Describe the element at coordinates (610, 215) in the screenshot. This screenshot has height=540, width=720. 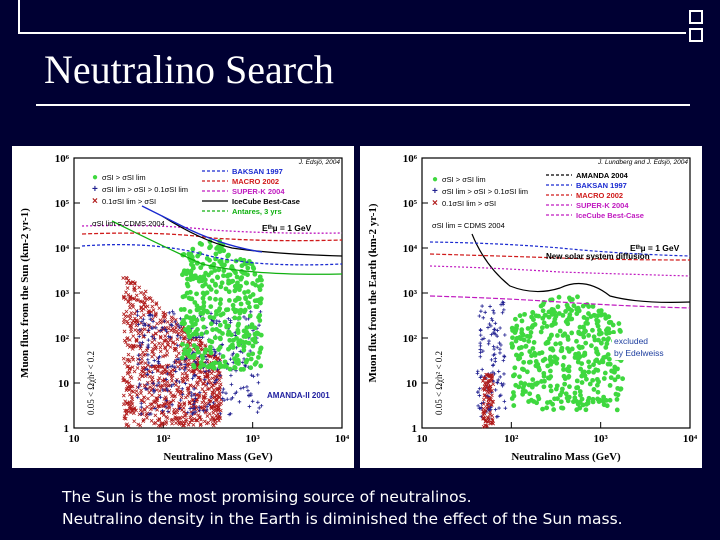
I see `legend-experiment-label: IceCube Best-Case` at that location.